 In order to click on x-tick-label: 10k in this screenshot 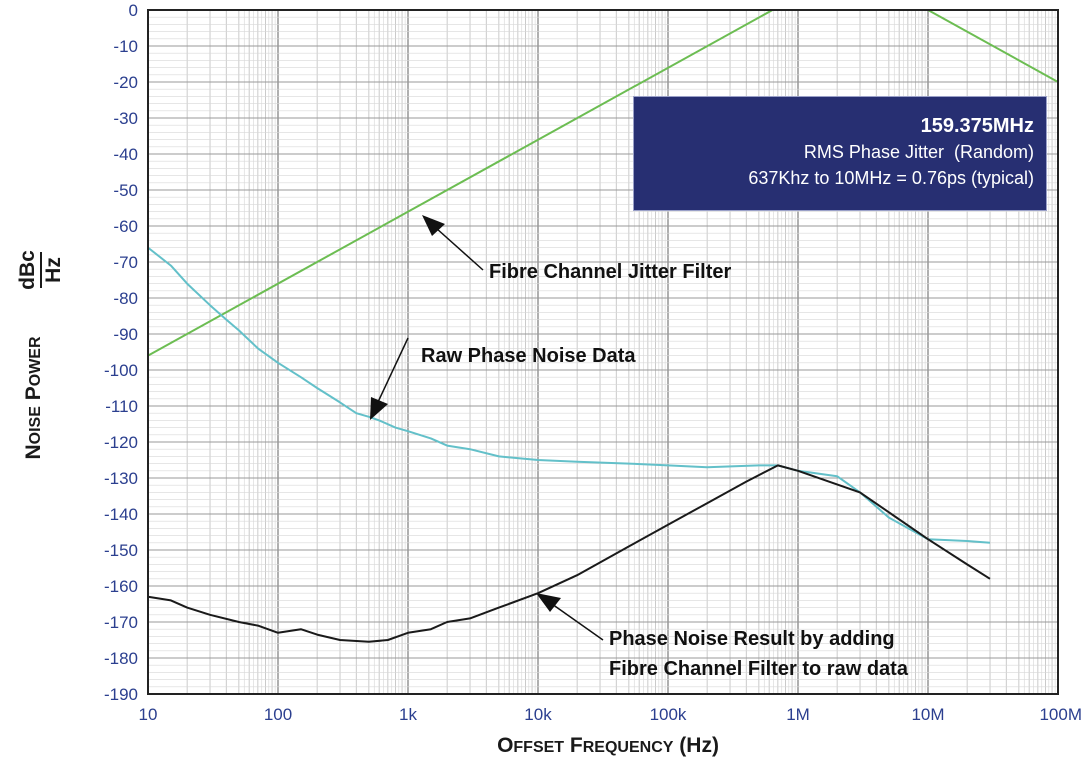, I will do `click(538, 714)`.